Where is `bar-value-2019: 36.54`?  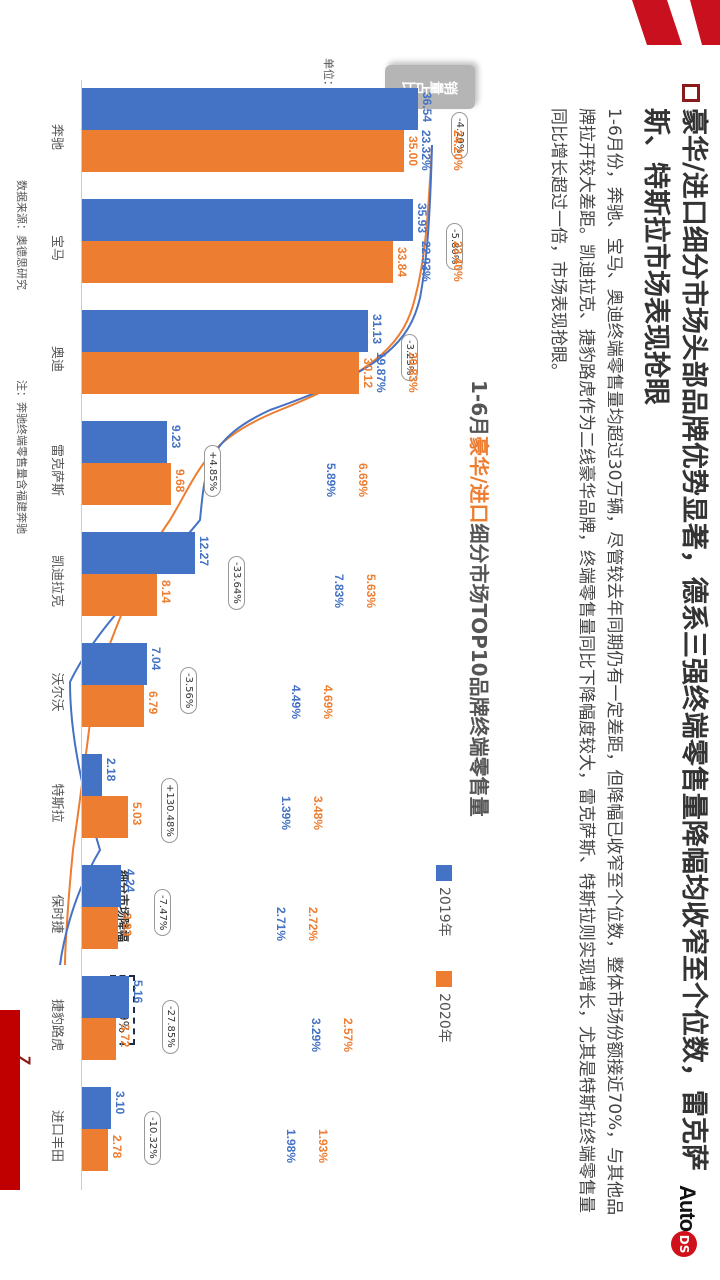 bar-value-2019: 36.54 is located at coordinates (427, 107).